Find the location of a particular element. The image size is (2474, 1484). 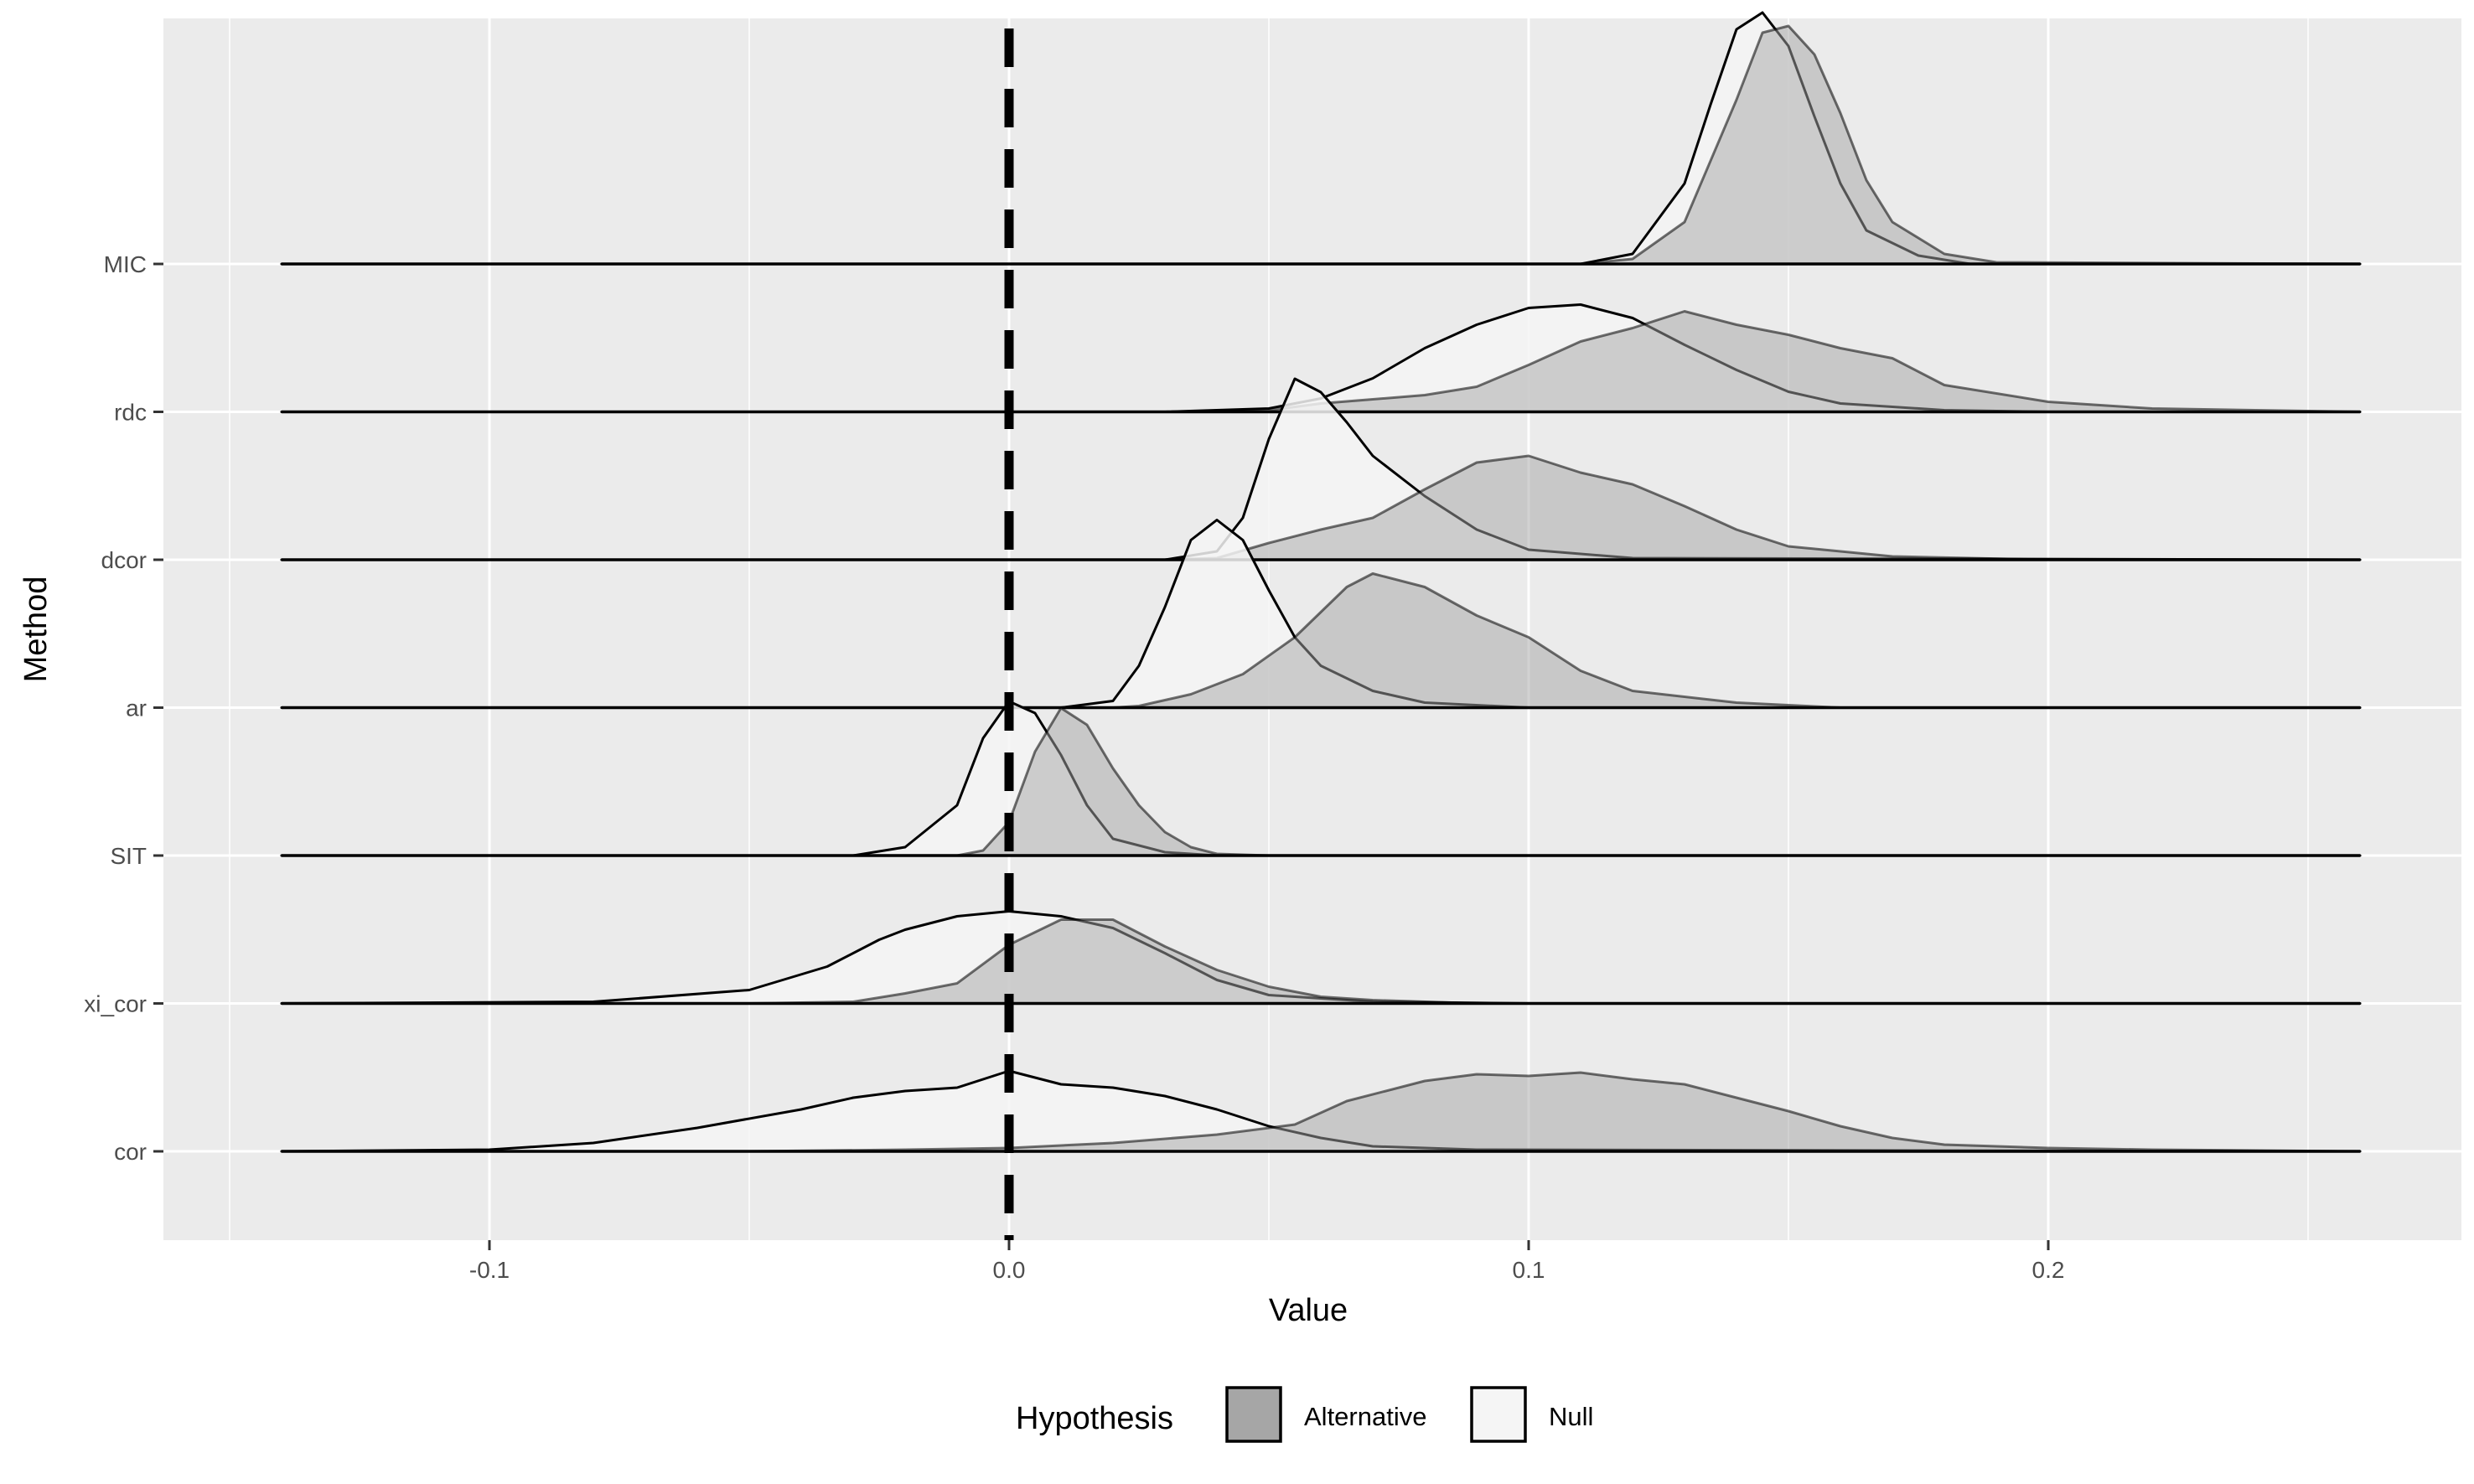

ridge-alternative-ar is located at coordinates (1321, 640).